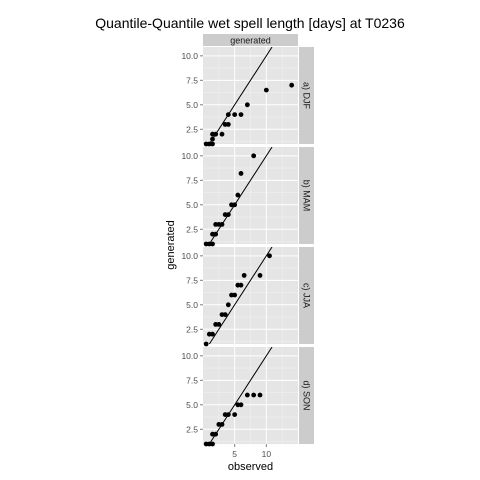 The width and height of the screenshot is (480, 480). I want to click on column-strip: generated, so click(250, 40).